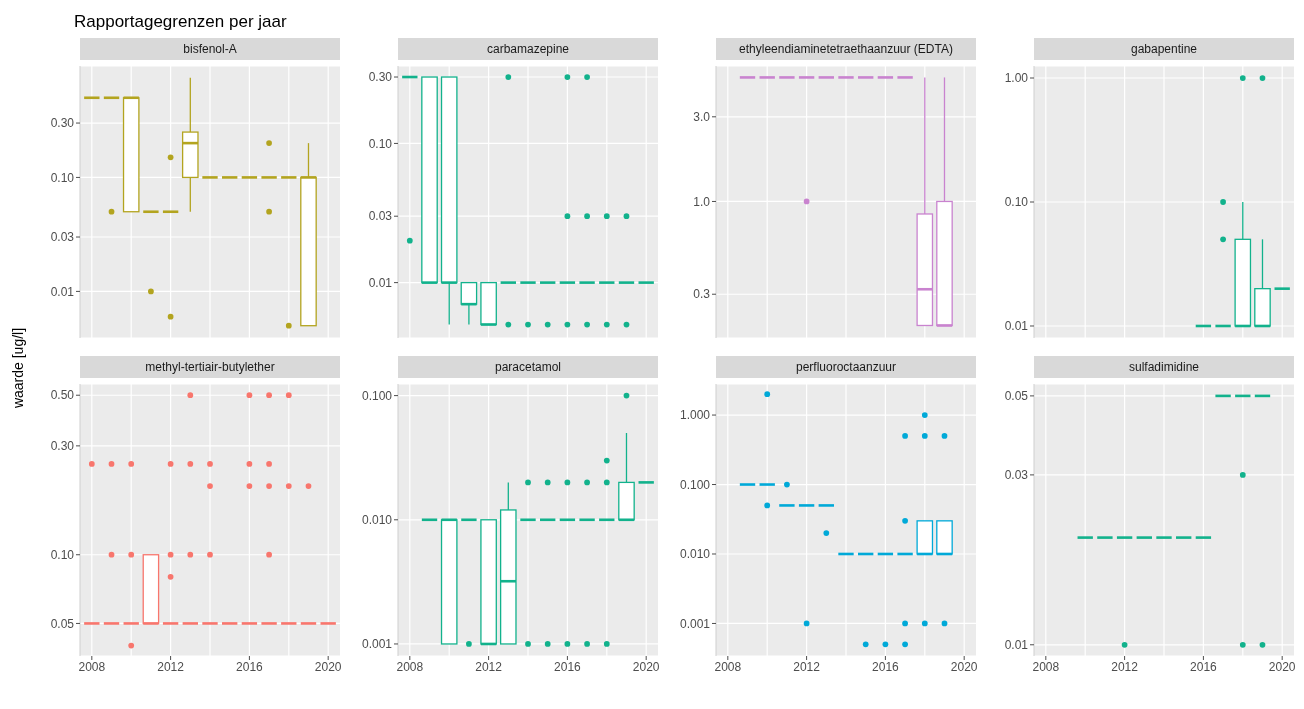 This screenshot has height=709, width=1304. What do you see at coordinates (846, 367) in the screenshot?
I see `chart-title: perfluoroctaanzuur` at bounding box center [846, 367].